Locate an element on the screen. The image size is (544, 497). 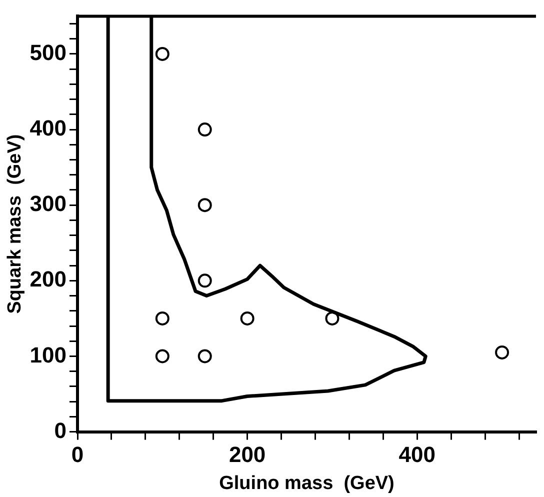
y-tick-label: 300 is located at coordinates (48, 203).